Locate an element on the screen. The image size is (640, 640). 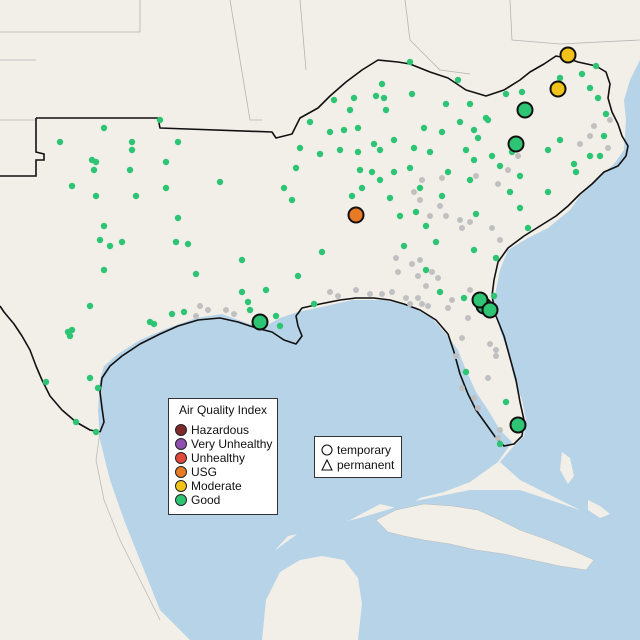
legend-label: Hazardous is located at coordinates (220, 430).